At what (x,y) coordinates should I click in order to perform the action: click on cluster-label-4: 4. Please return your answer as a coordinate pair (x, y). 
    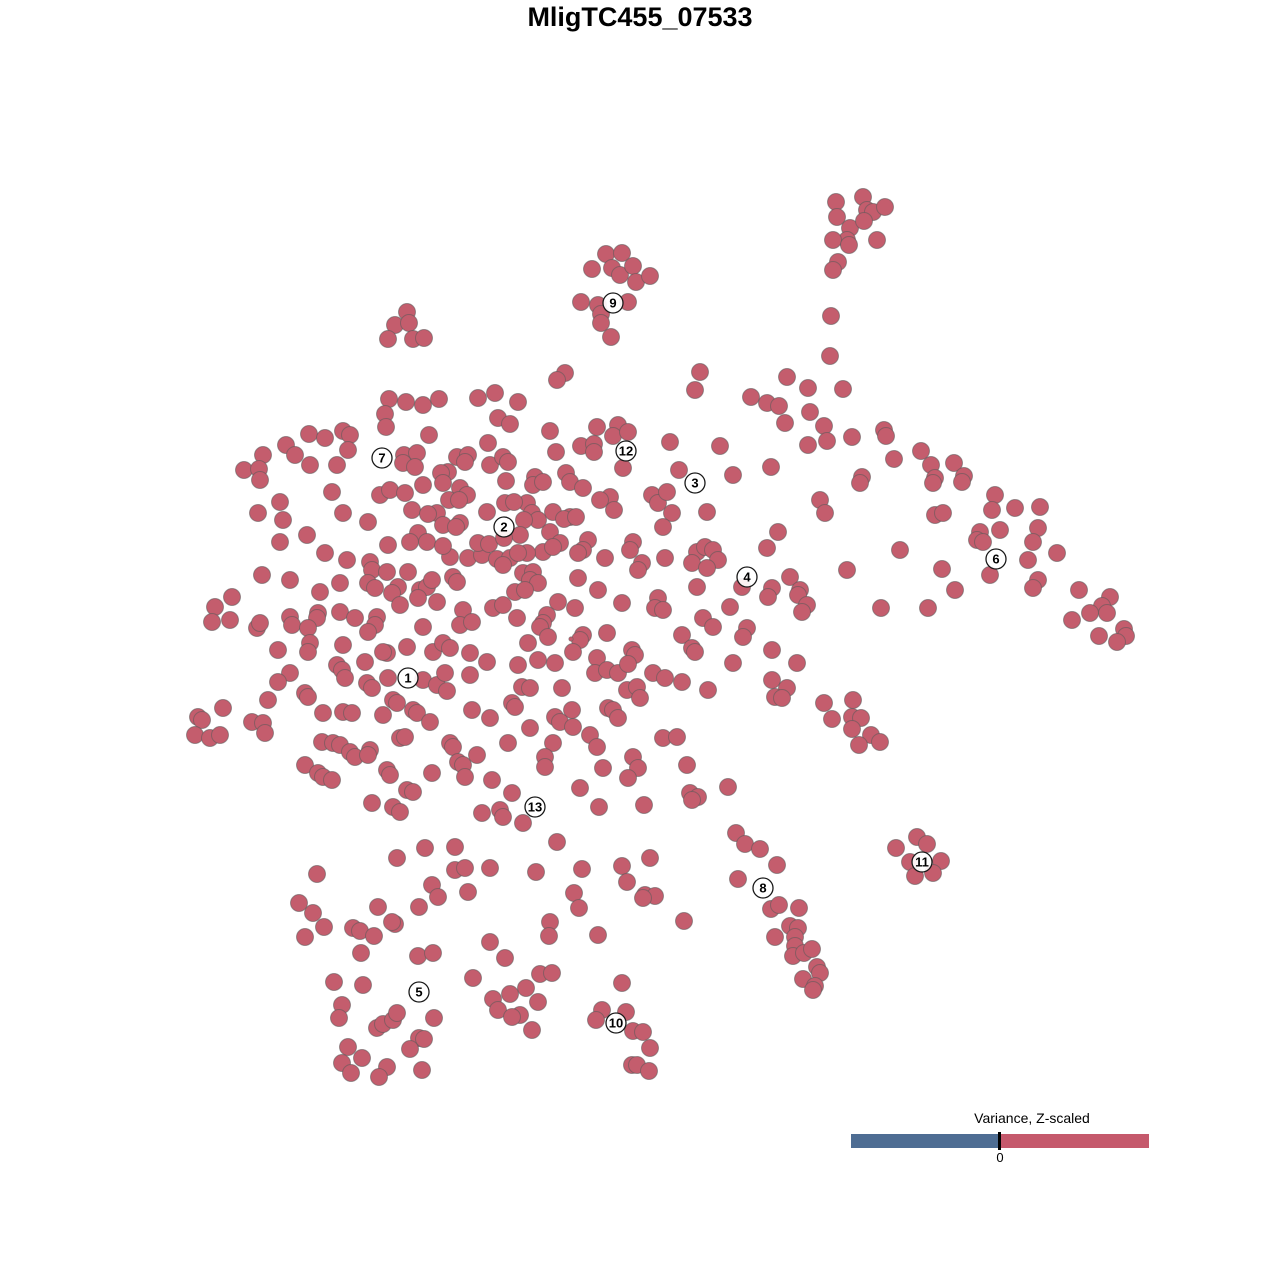
    Looking at the image, I should click on (747, 577).